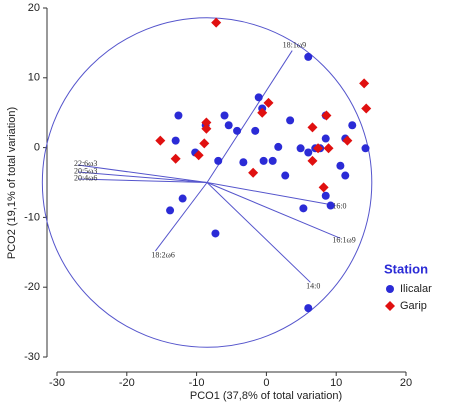 The height and width of the screenshot is (406, 450). What do you see at coordinates (197, 383) in the screenshot?
I see `x-tick-label: -10` at bounding box center [197, 383].